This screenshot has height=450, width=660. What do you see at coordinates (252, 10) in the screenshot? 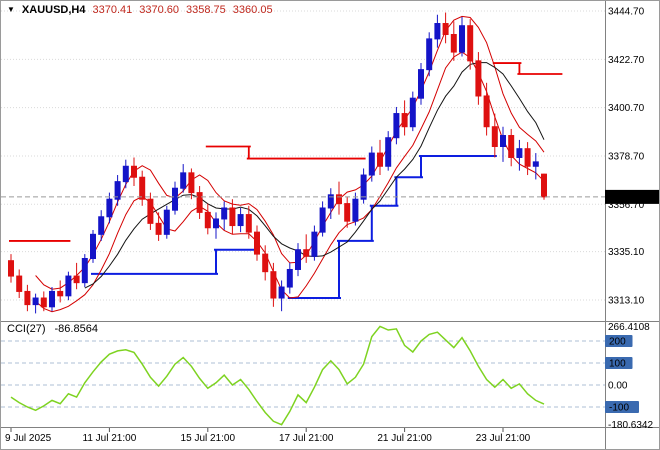
I see `close-value: 3360.05` at bounding box center [252, 10].